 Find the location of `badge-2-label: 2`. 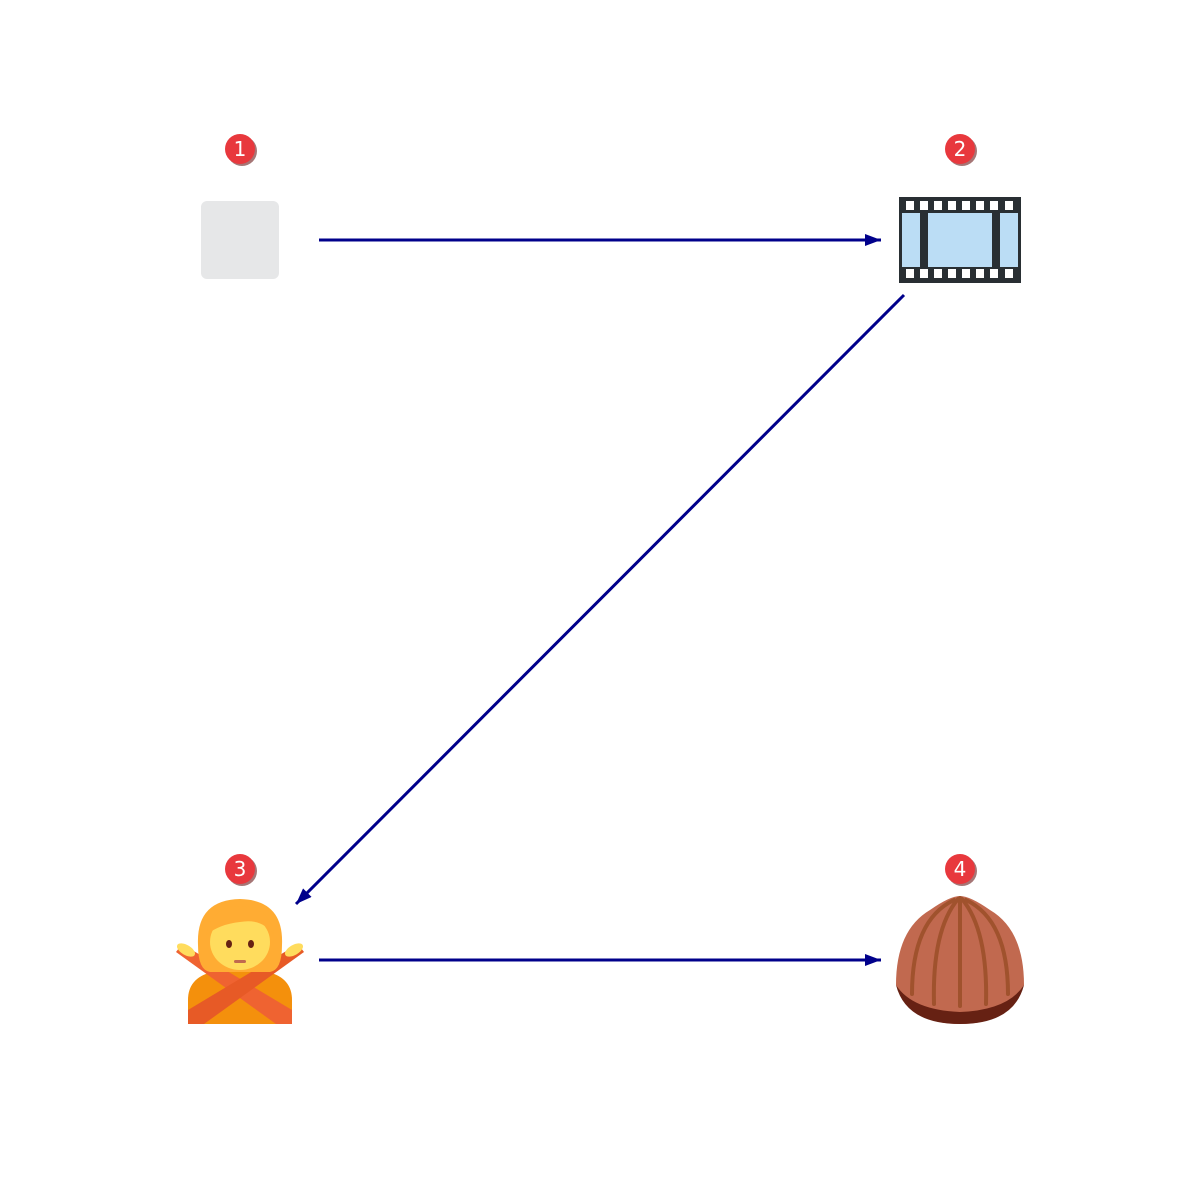

badge-2-label: 2 is located at coordinates (960, 149).